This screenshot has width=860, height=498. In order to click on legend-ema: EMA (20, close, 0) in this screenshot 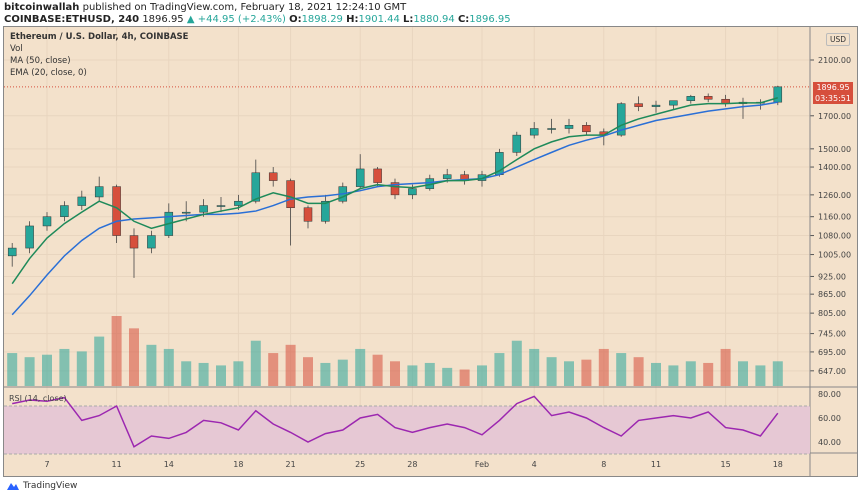, I will do `click(48, 73)`.